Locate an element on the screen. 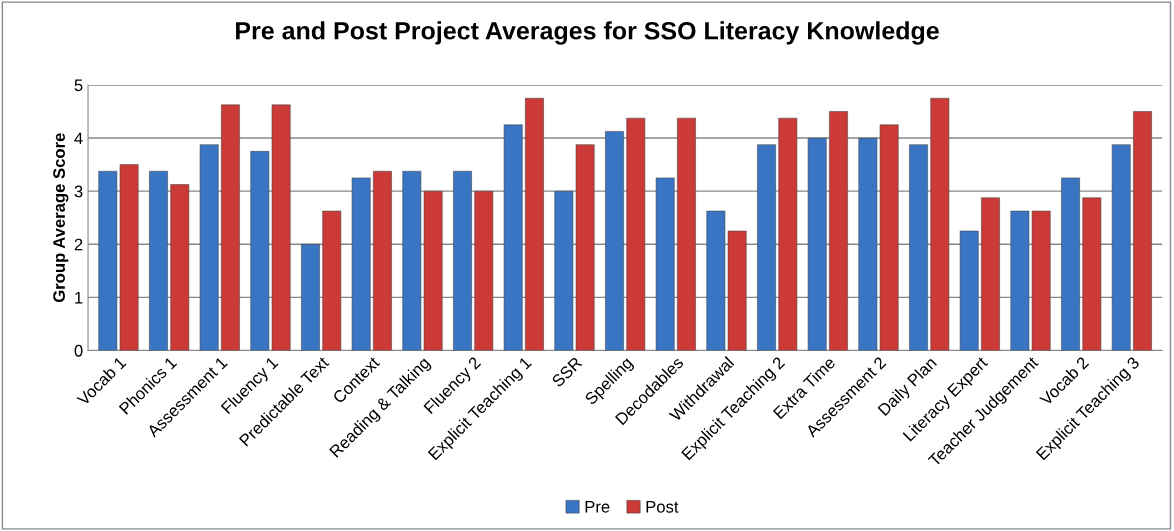 The height and width of the screenshot is (531, 1174). y-tick-label: 0 is located at coordinates (78, 350).